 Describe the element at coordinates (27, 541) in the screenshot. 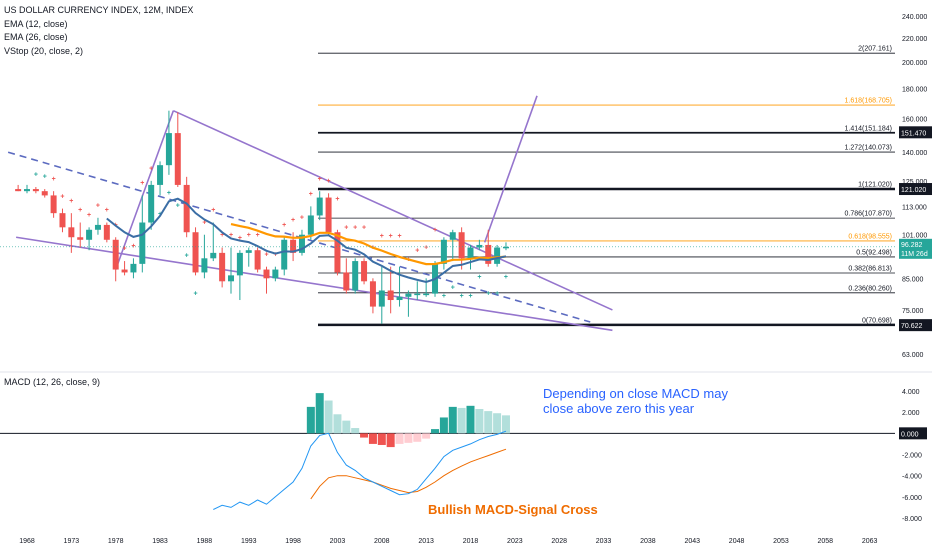

I see `time-axis-tick: 1968` at that location.